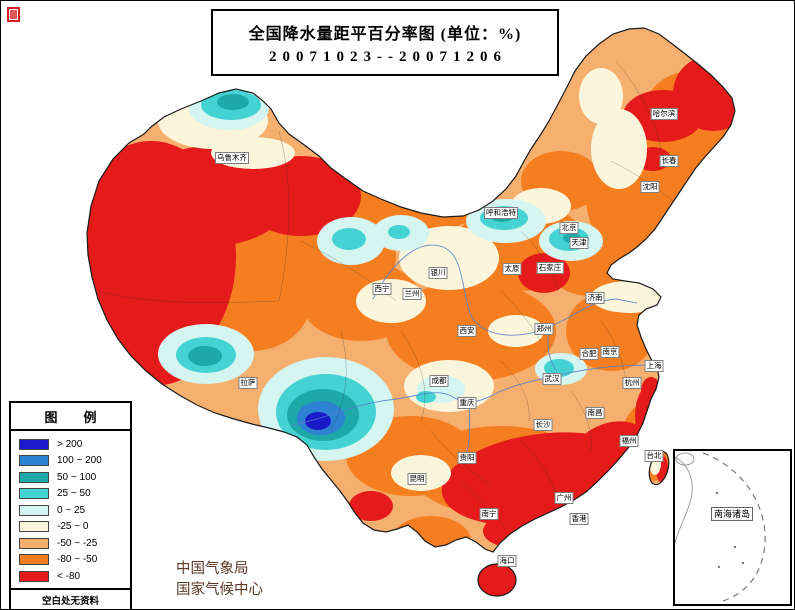 This screenshot has height=610, width=795. I want to click on legend-label: 50 ~ 100, so click(77, 477).